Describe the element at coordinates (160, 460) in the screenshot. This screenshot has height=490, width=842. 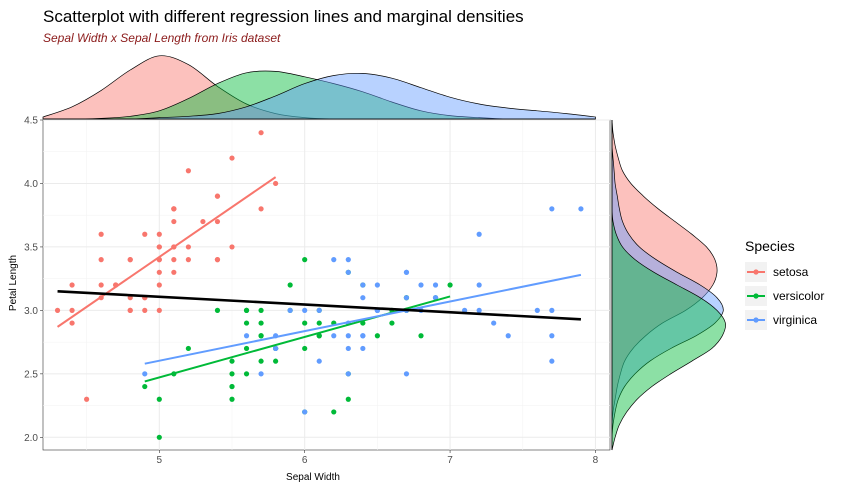
I see `x-tick-label: 5` at that location.